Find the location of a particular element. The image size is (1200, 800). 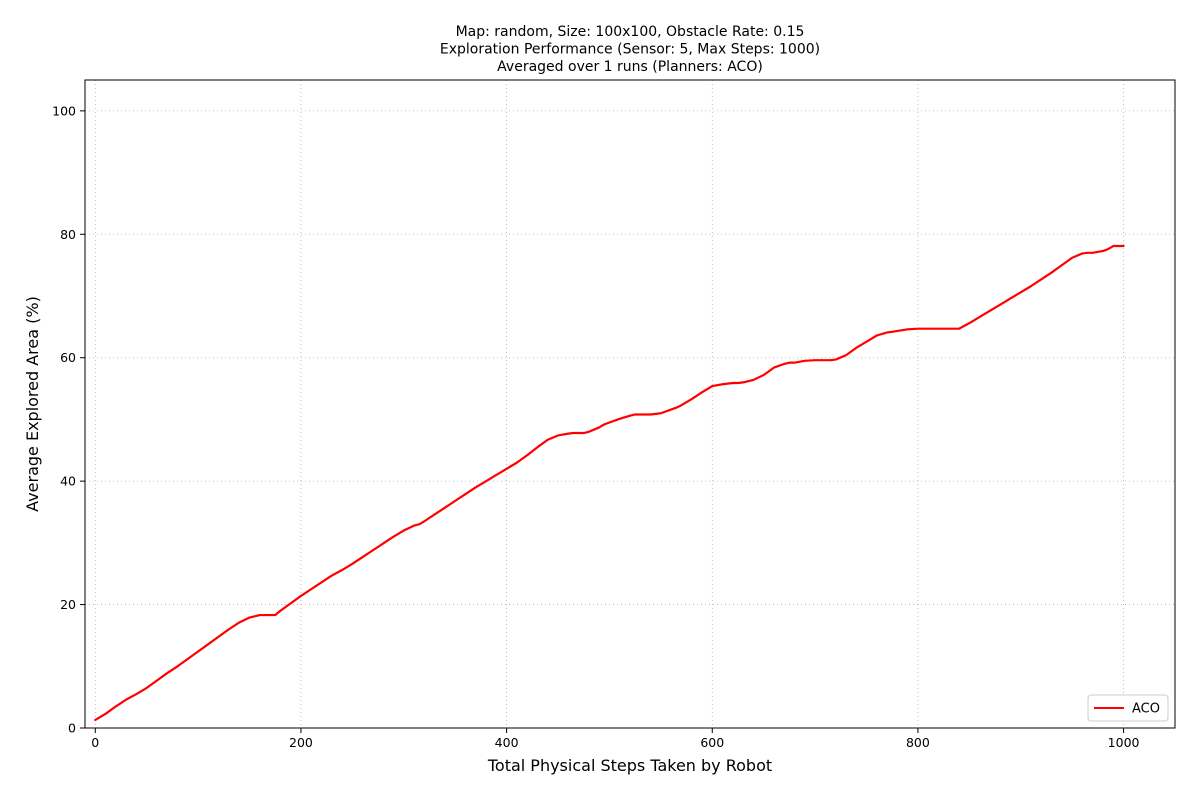

x-axis: 0 200 400 600 800 1000 is located at coordinates (615, 739).